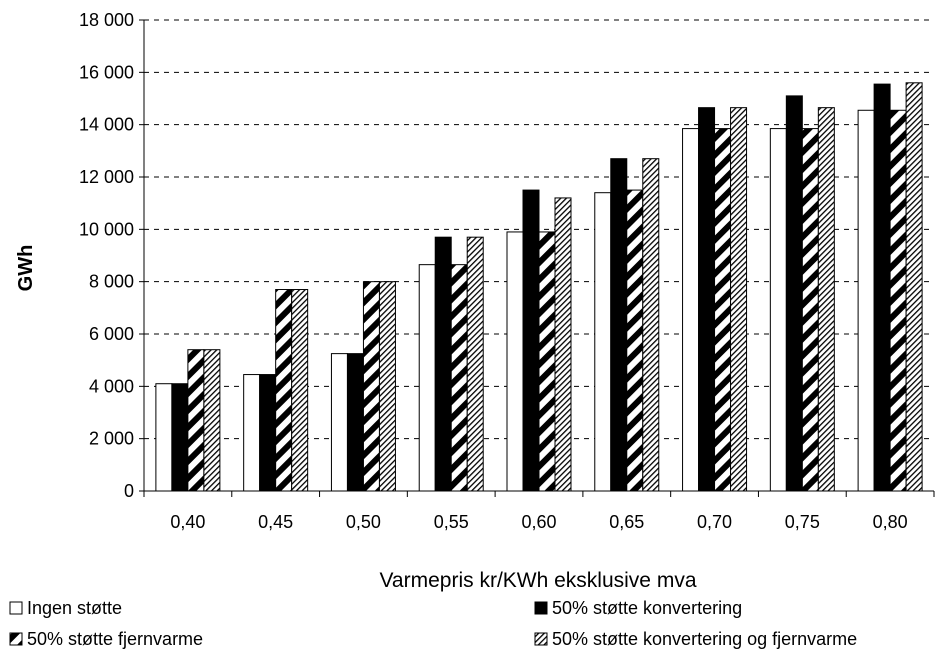 The image size is (940, 666). I want to click on y-tick-label: 6 000, so click(111, 334).